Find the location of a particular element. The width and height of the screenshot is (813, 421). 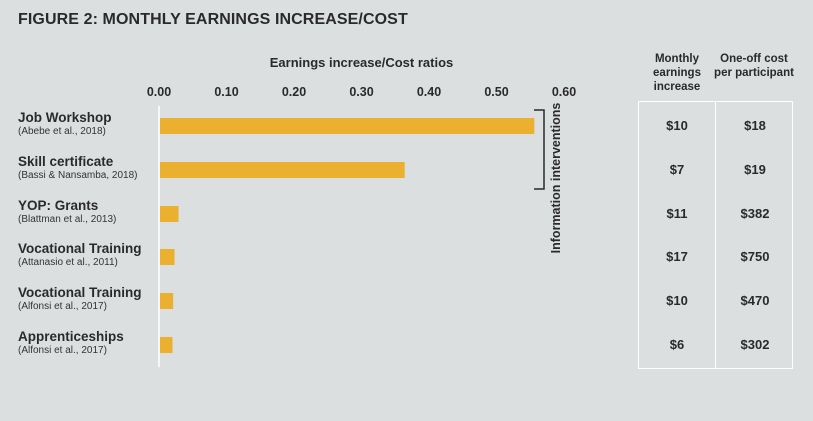

x-tick-label: 0.60 is located at coordinates (564, 92).